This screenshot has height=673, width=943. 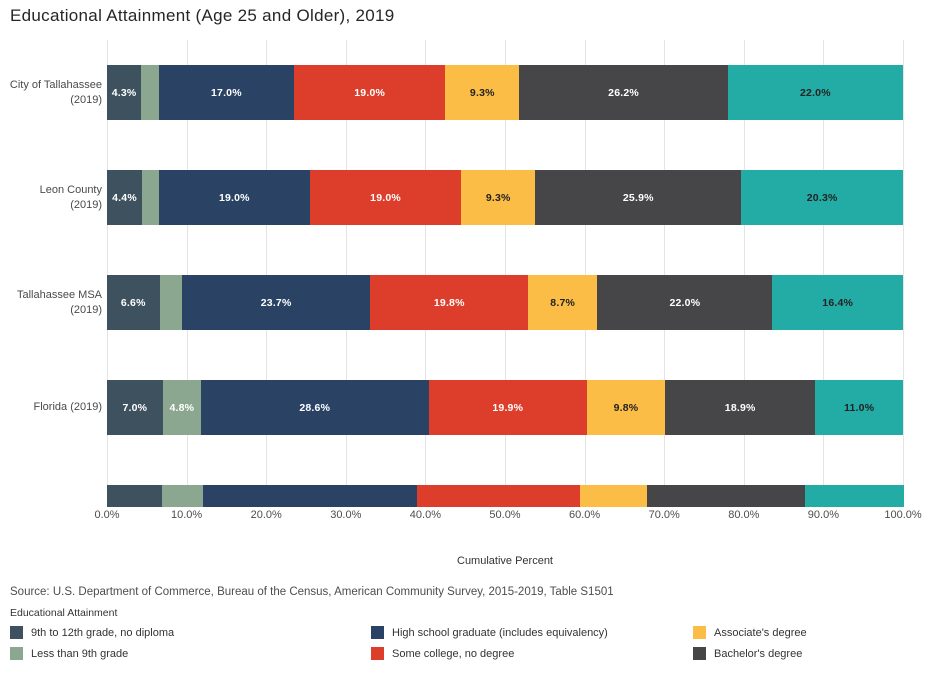 I want to click on segment-value-label: 9.3%, so click(x=482, y=92).